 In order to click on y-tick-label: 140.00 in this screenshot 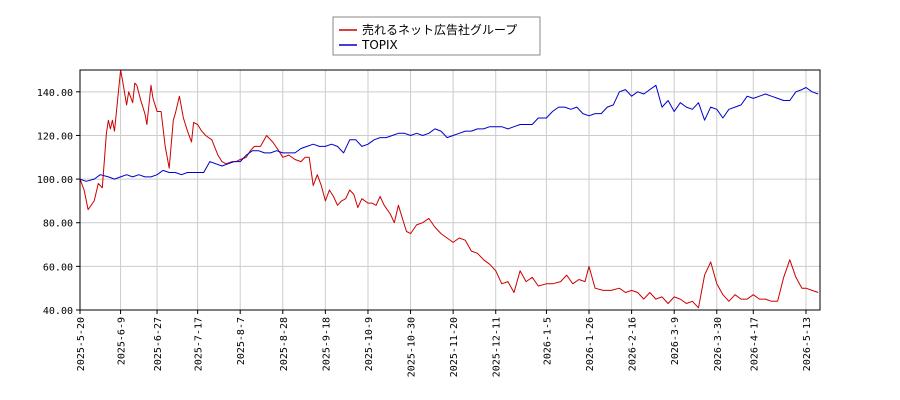, I will do `click(55, 93)`.